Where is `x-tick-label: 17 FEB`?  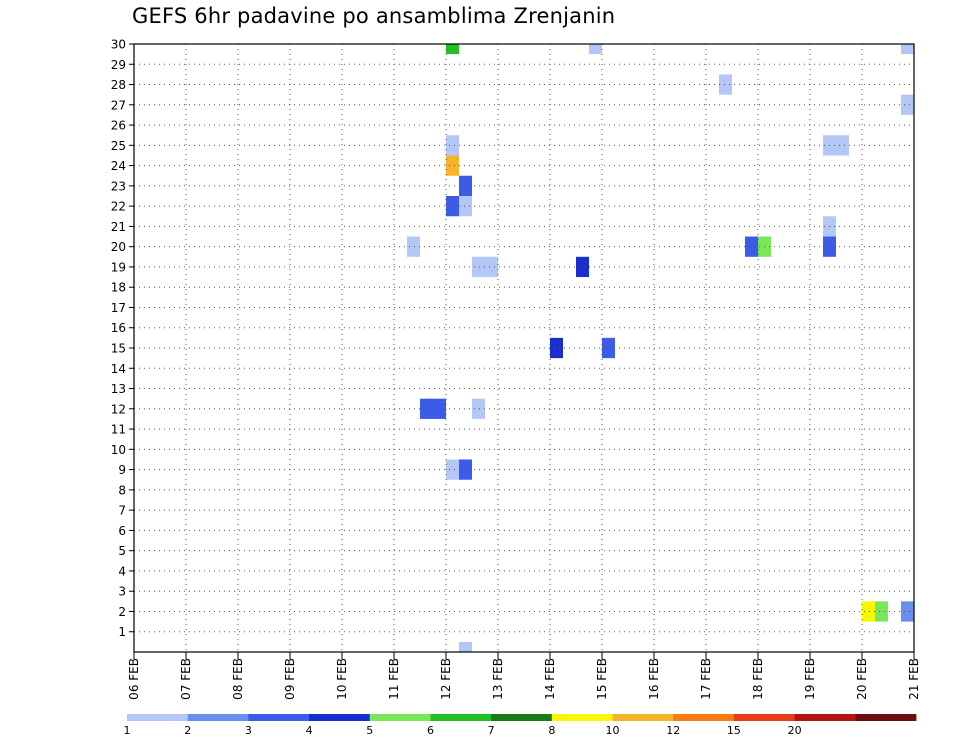 x-tick-label: 17 FEB is located at coordinates (706, 679).